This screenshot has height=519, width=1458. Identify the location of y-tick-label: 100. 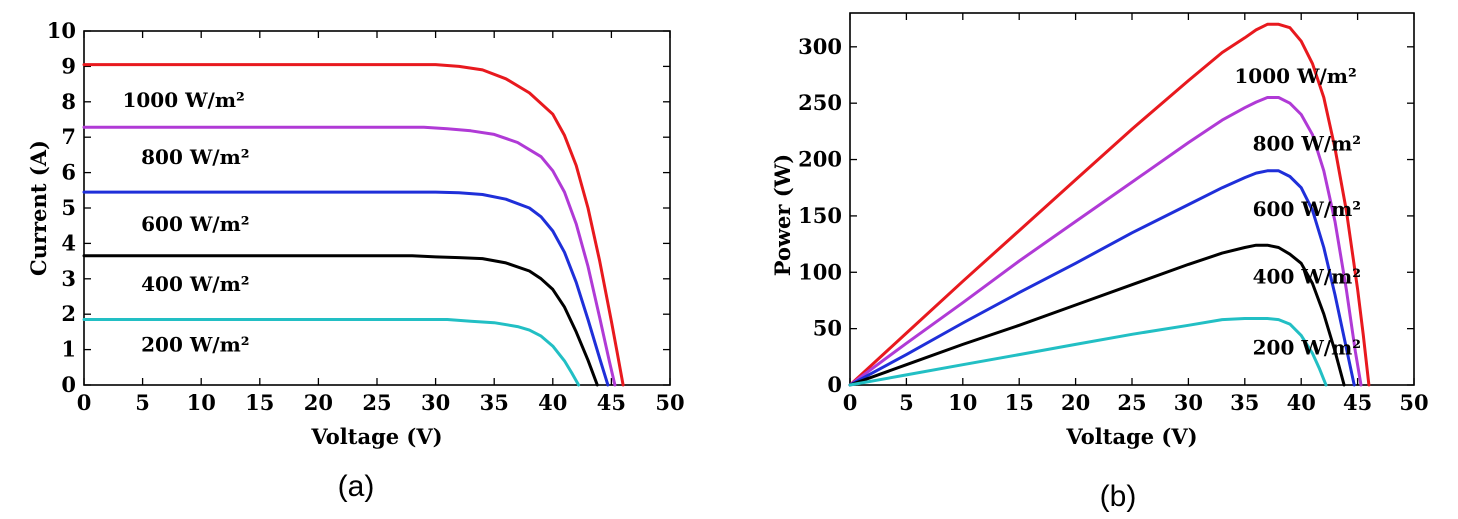
(820, 271).